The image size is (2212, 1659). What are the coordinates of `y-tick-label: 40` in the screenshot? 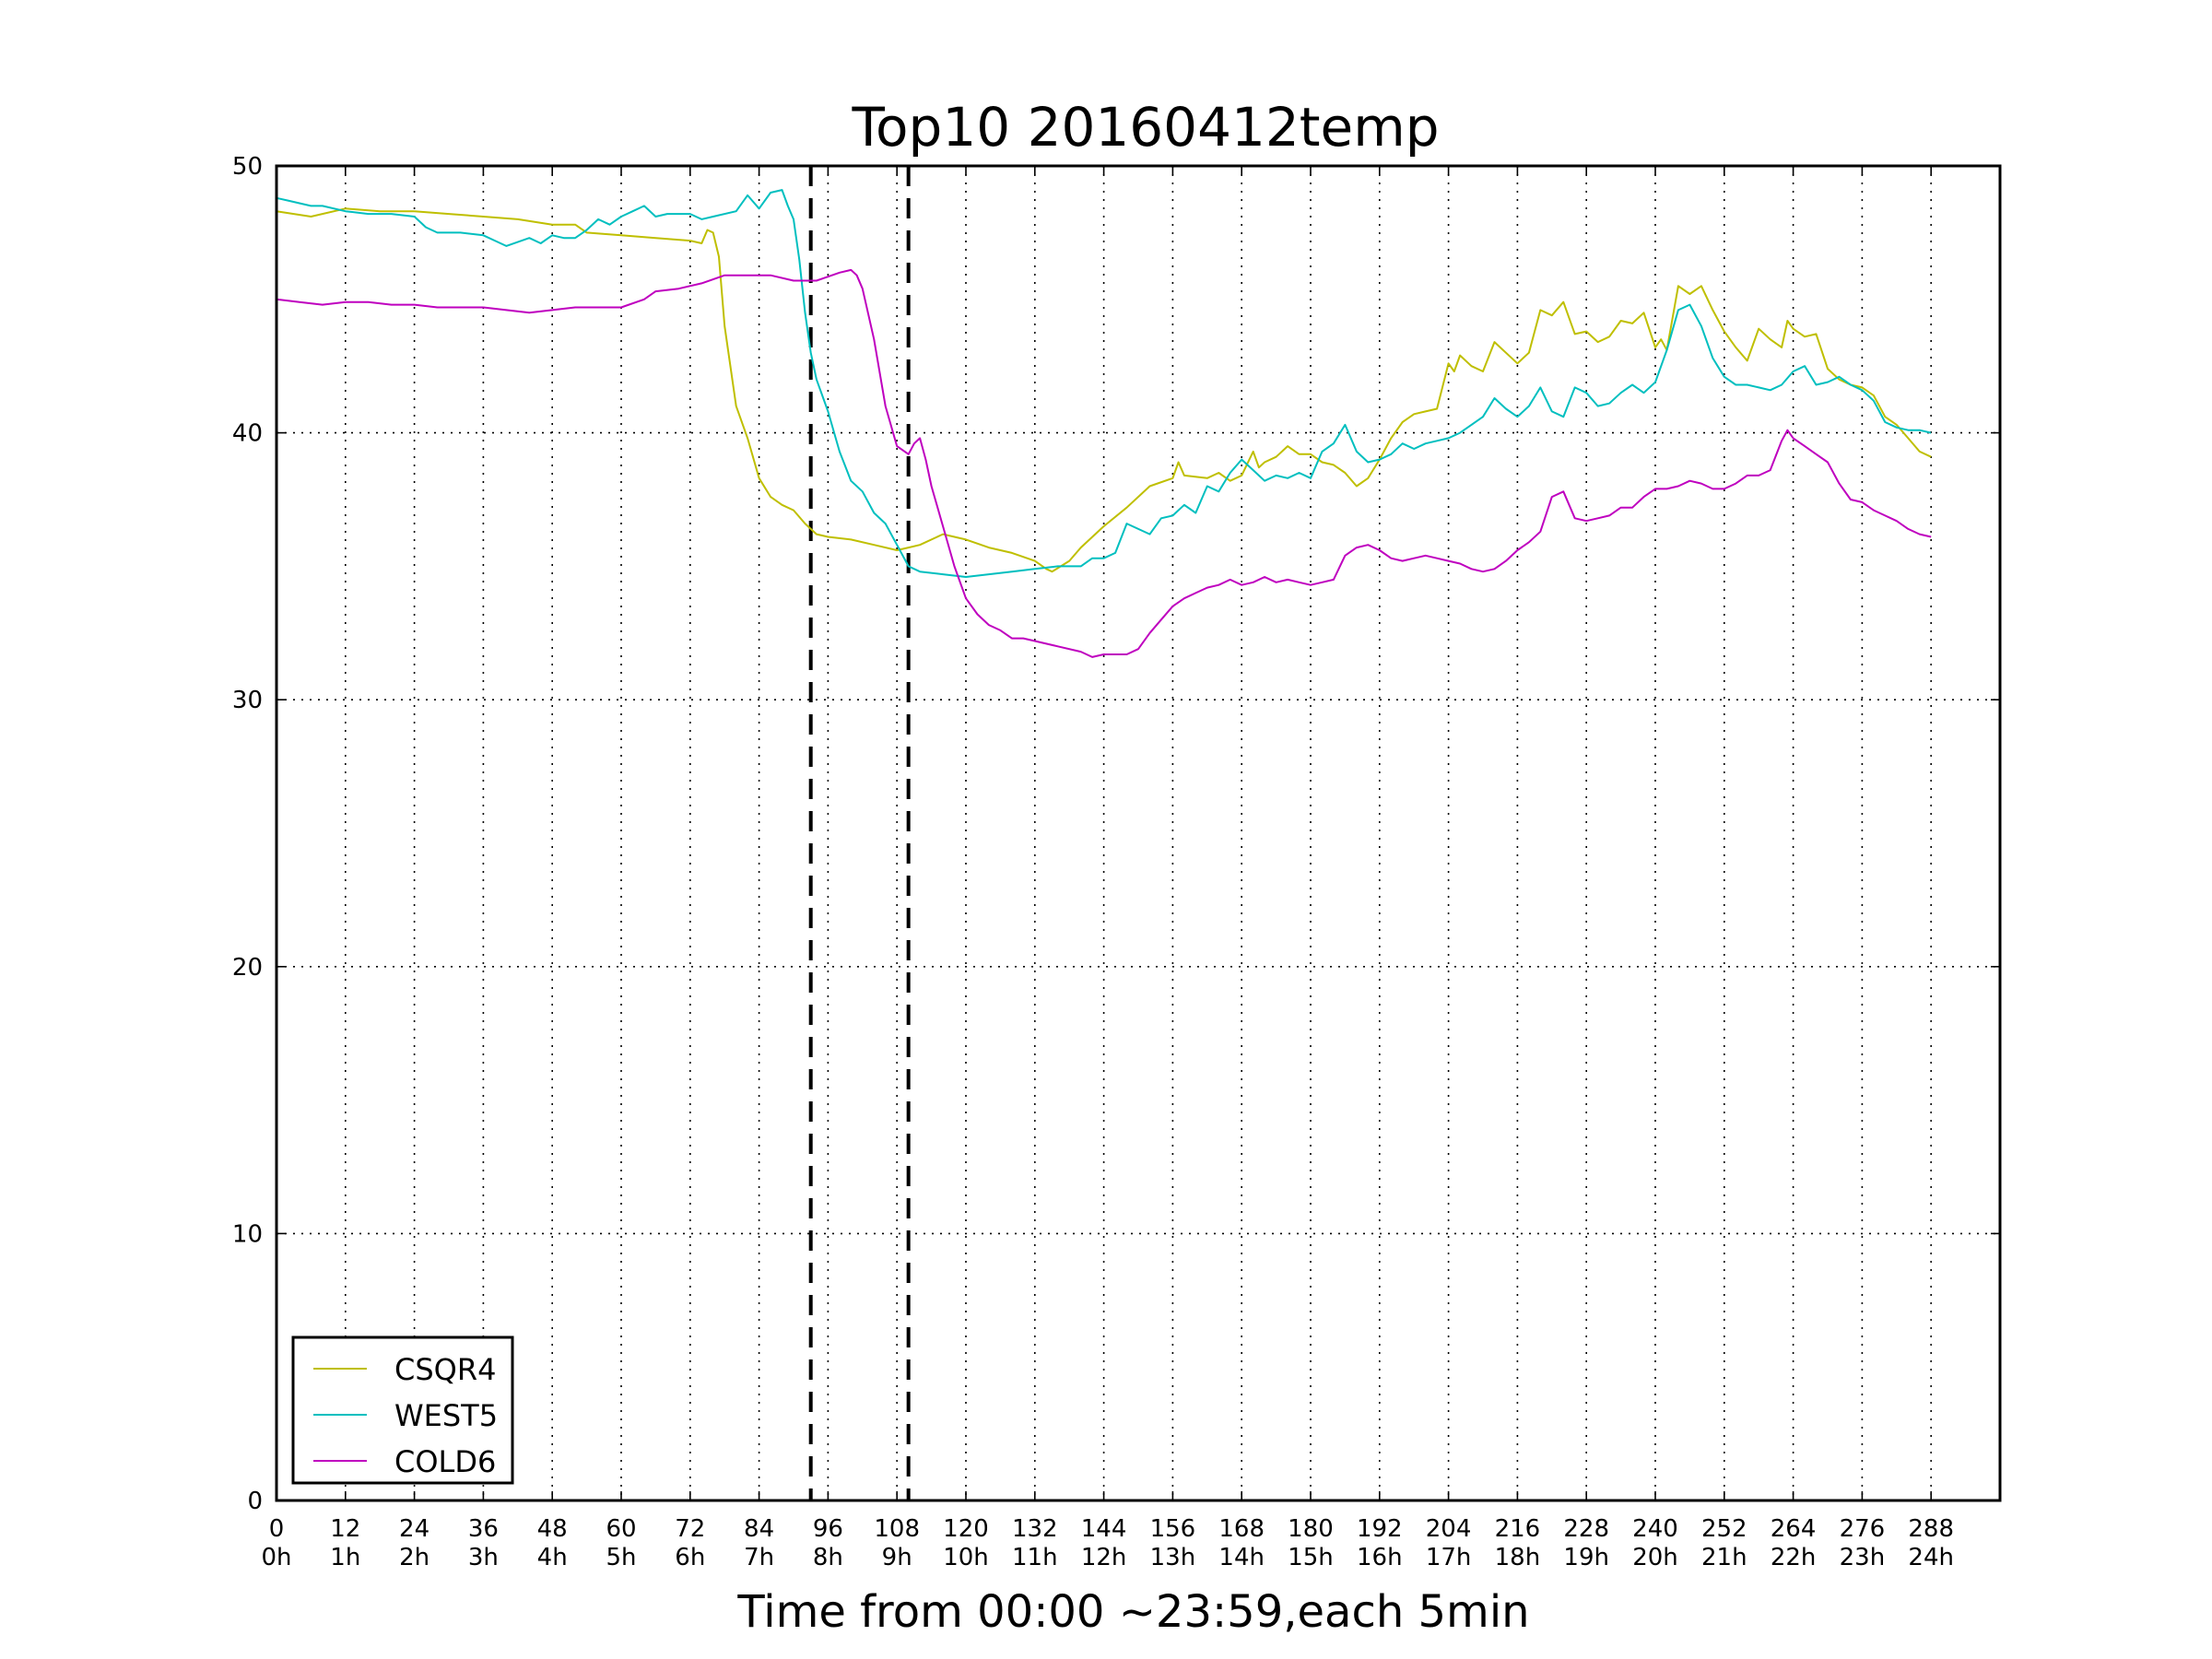 It's located at (247, 434).